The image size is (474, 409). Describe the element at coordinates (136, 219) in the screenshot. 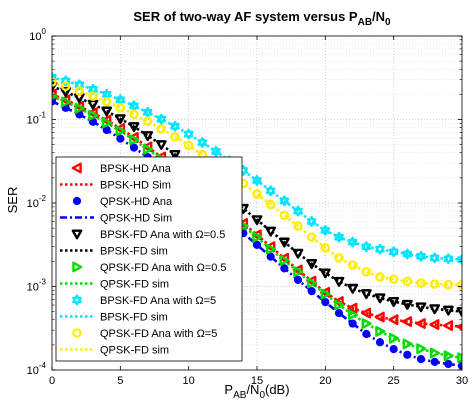

I see `legend-label: QPSK-HD Sim` at that location.